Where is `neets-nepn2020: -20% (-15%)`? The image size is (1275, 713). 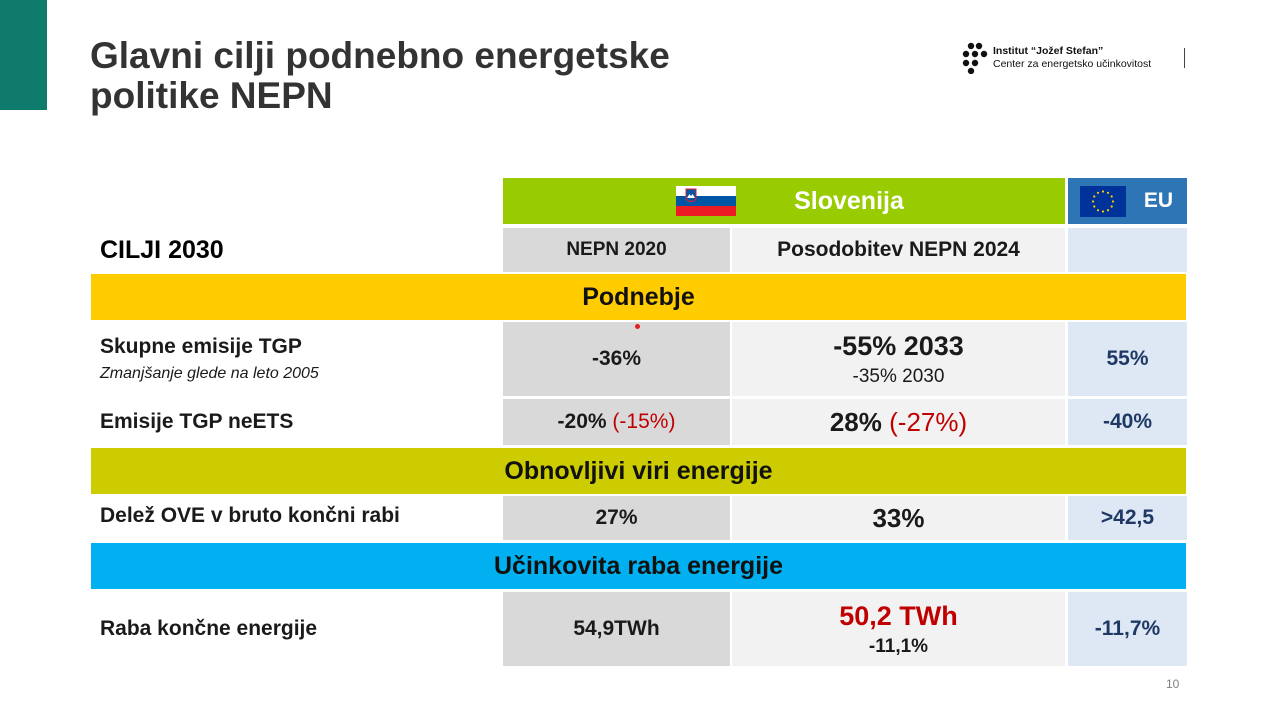
neets-nepn2020: -20% (-15%) is located at coordinates (616, 422).